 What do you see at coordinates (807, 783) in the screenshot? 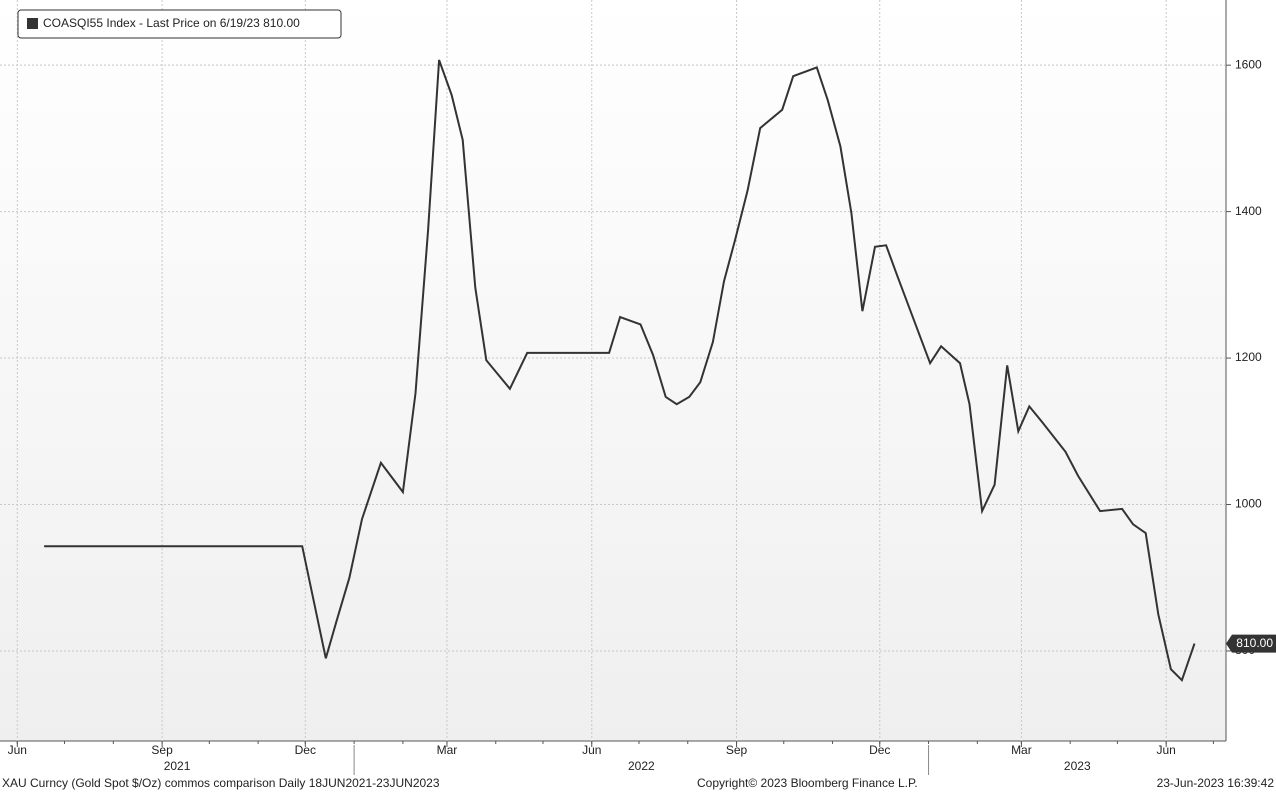
I see `footer-center: Copyright© 2023 Bloomberg Finance L.P.` at bounding box center [807, 783].